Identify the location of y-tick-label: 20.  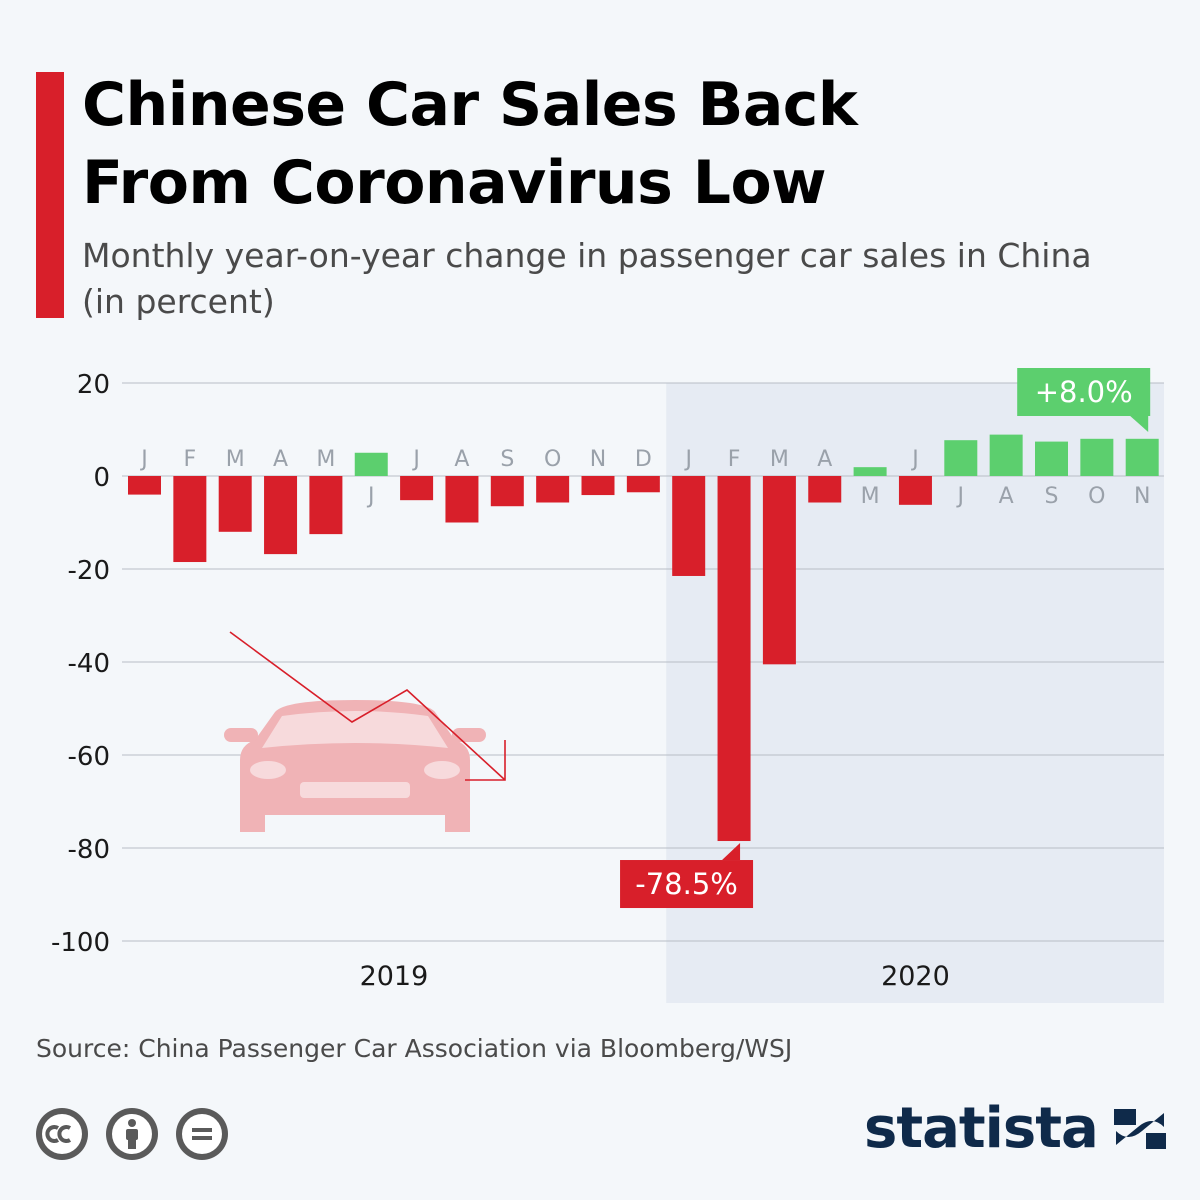
(93, 385).